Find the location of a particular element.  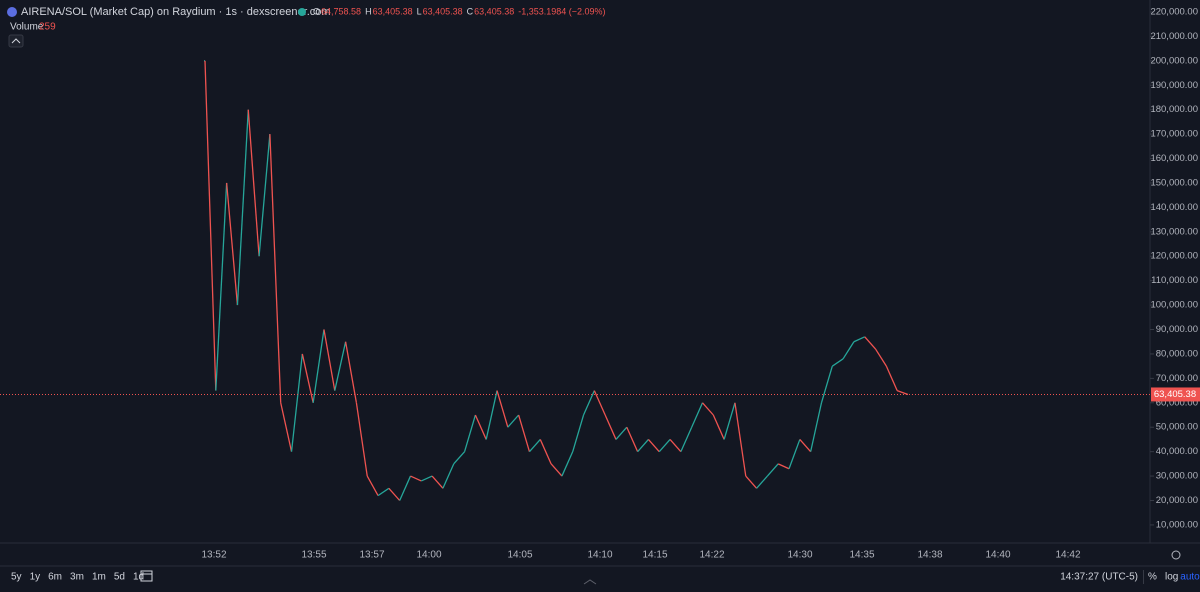

y-tick-label: 30,000.00 is located at coordinates (1177, 476).